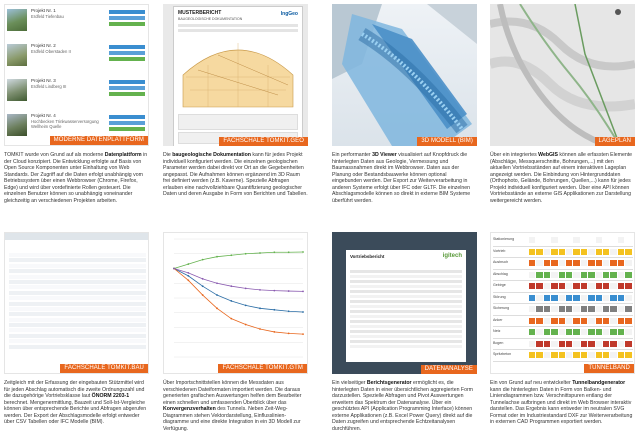  I want to click on project-row: Projekt Nr. 1 Erdfeld Tiefenbau, so click(77, 22).